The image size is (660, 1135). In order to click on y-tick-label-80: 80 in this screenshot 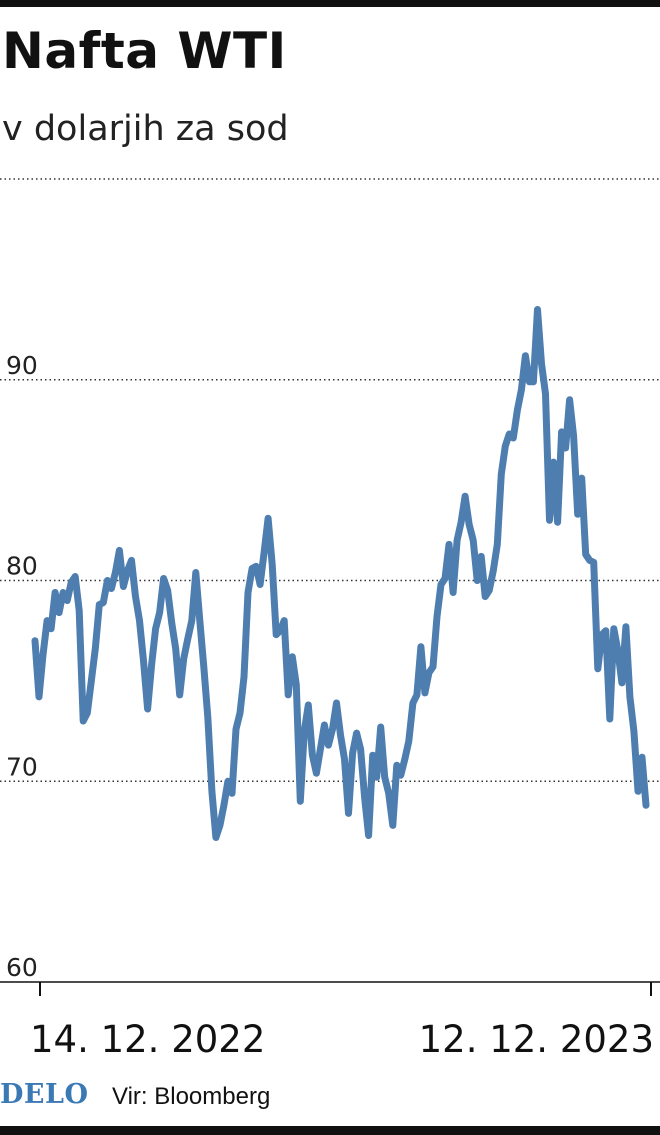, I will do `click(22, 566)`.